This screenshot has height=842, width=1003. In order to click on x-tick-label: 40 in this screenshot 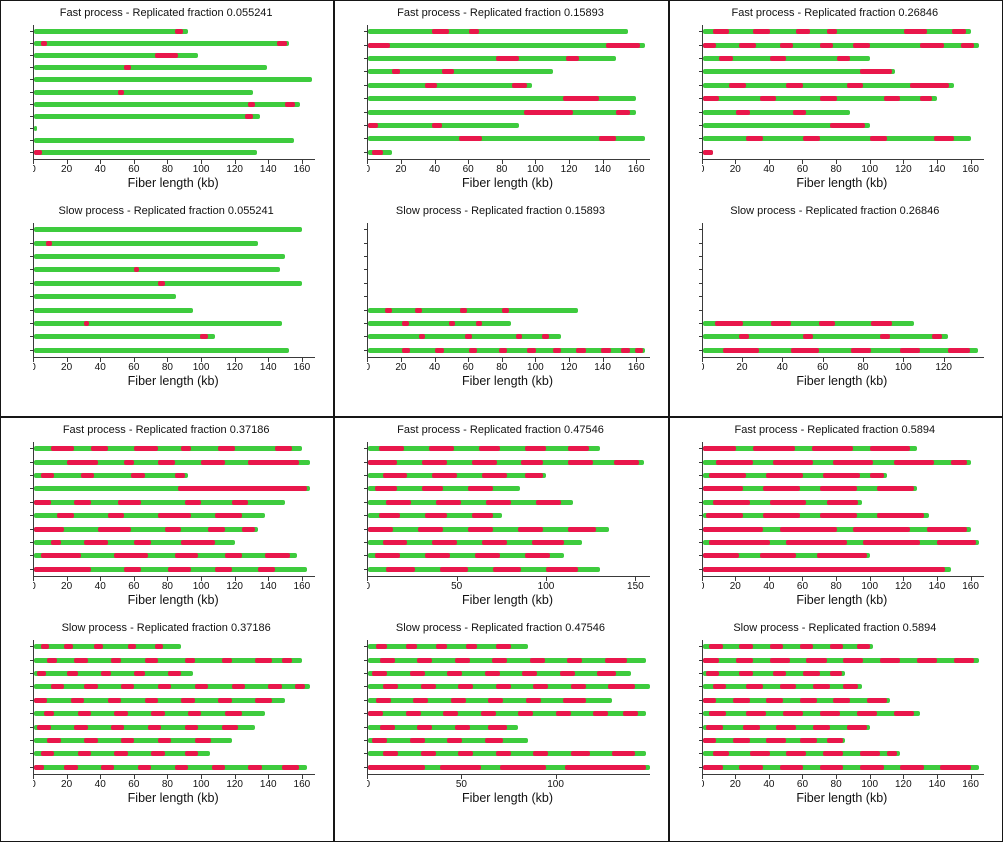, I will do `click(782, 367)`.